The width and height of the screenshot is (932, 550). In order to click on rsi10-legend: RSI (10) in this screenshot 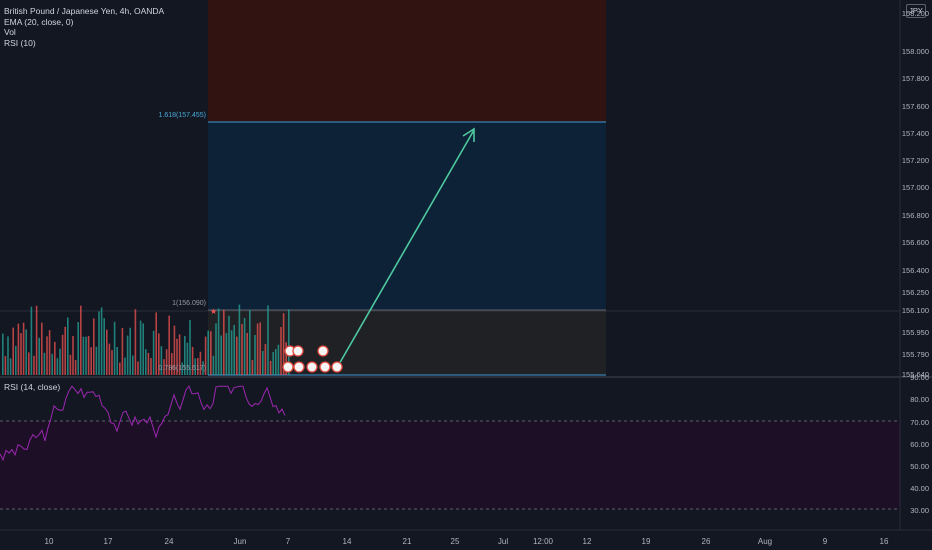, I will do `click(20, 42)`.